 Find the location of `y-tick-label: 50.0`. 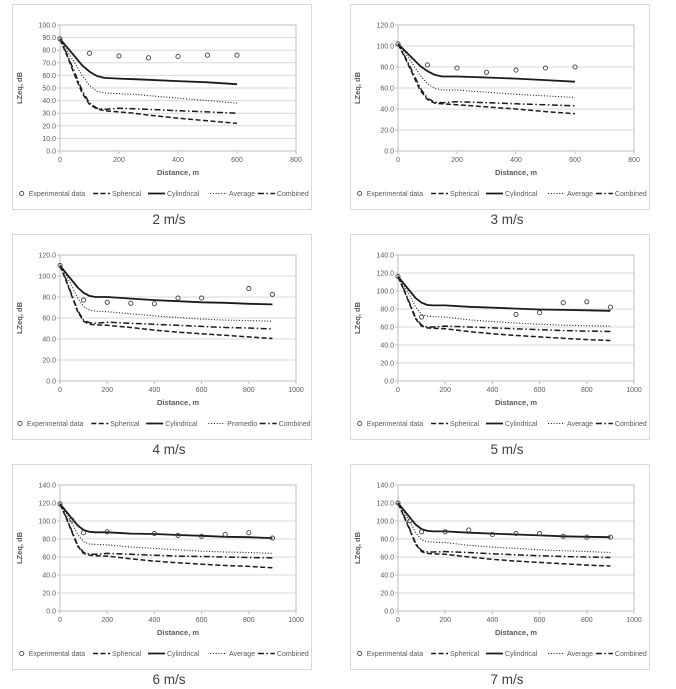

y-tick-label: 50.0 is located at coordinates (49, 89).